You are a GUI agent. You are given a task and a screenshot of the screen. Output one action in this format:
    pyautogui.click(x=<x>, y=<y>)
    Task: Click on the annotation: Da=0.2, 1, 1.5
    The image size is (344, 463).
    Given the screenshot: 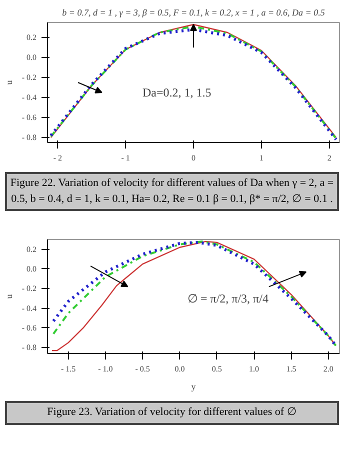 What is the action you would take?
    pyautogui.click(x=177, y=93)
    